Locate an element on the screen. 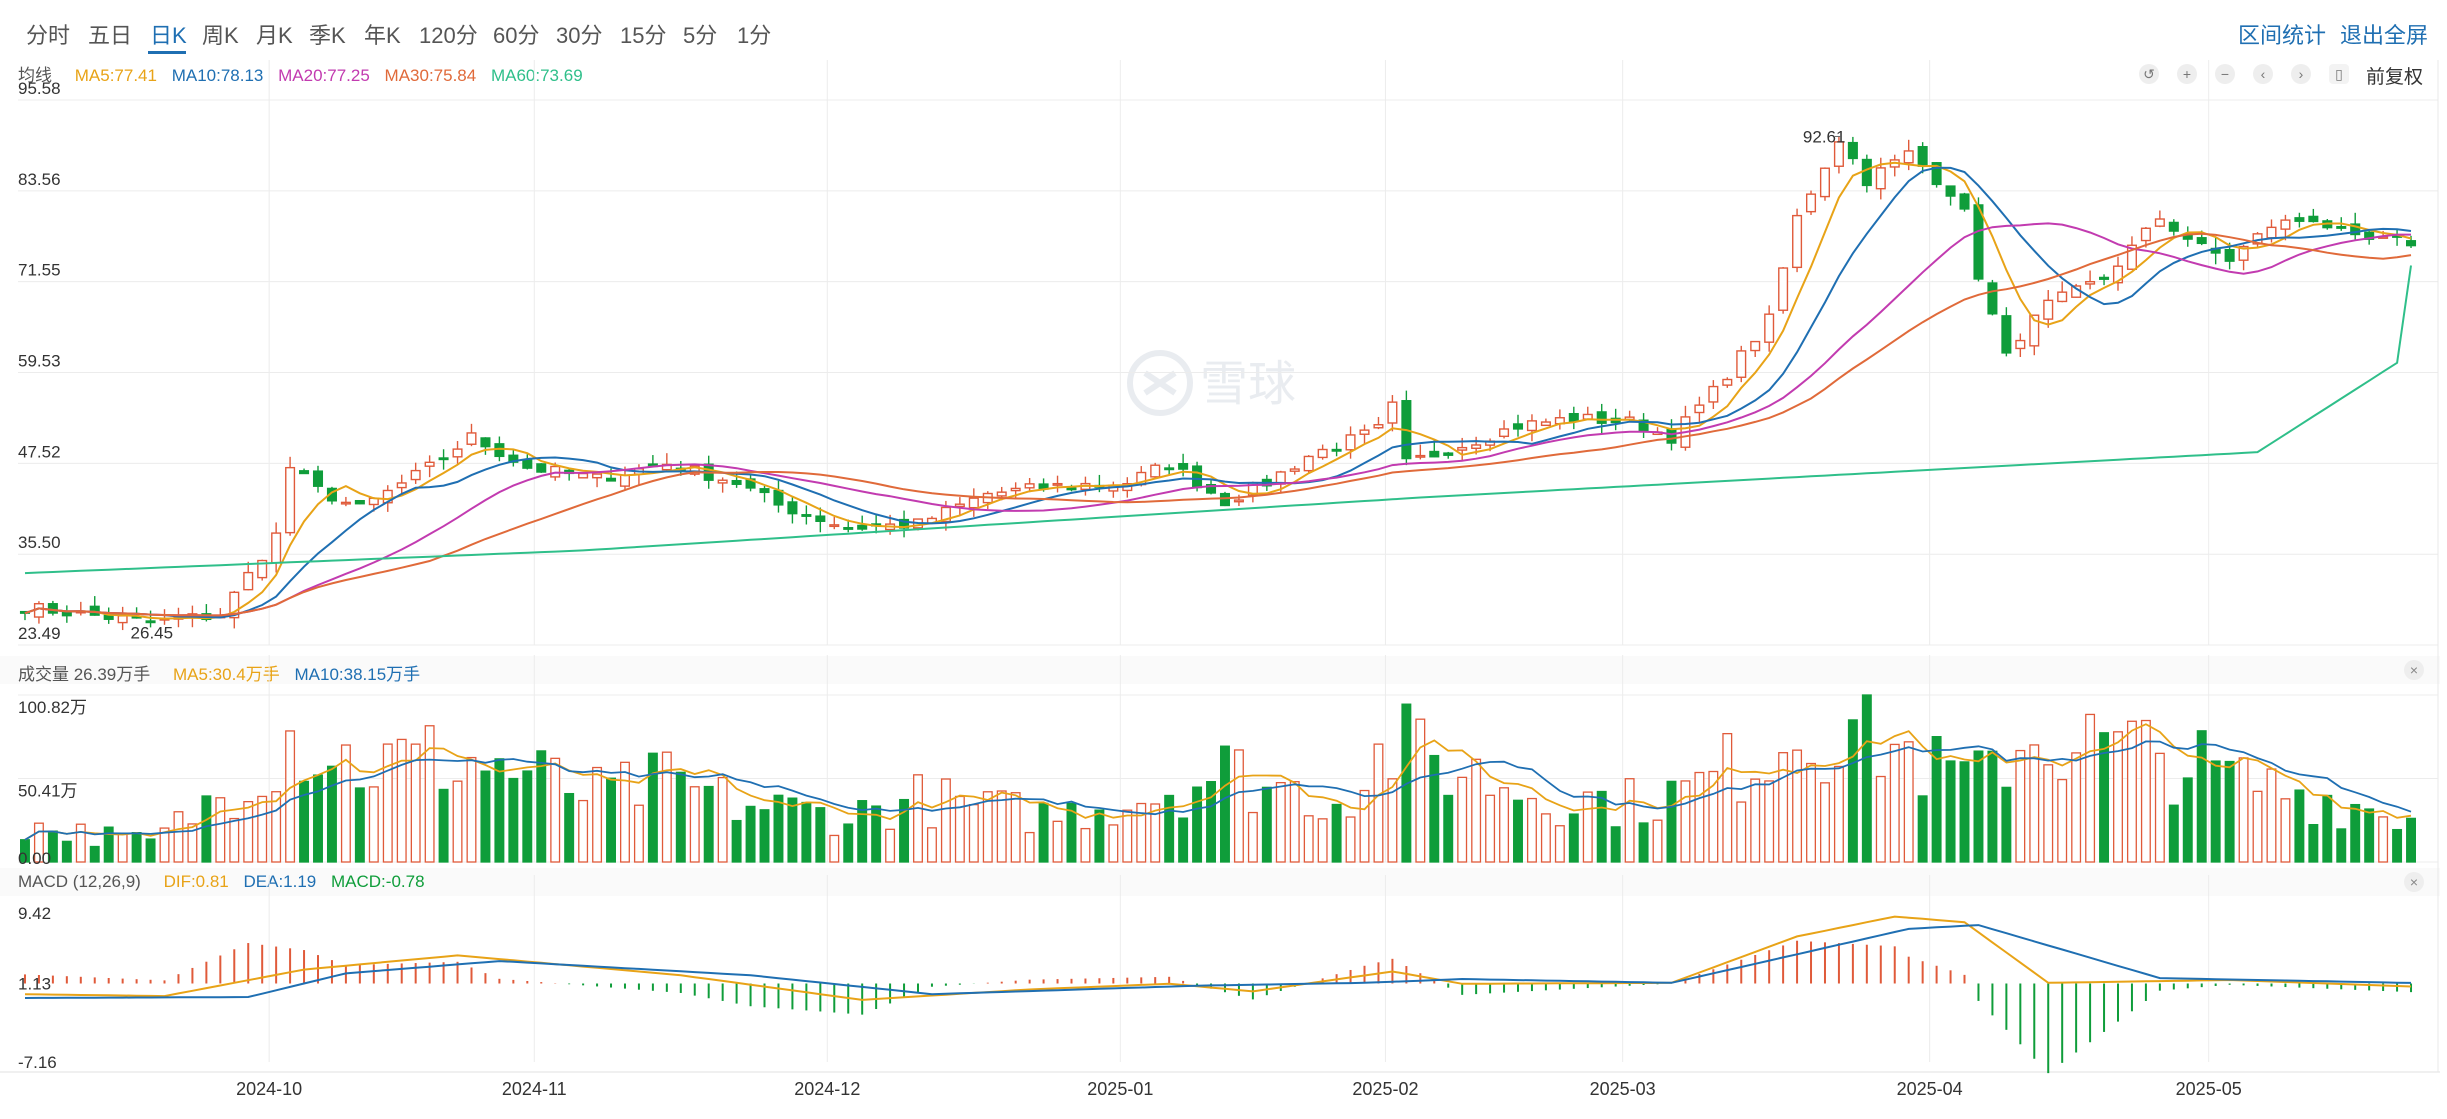 The image size is (2447, 1119). close-volume-icon: × is located at coordinates (2414, 670).